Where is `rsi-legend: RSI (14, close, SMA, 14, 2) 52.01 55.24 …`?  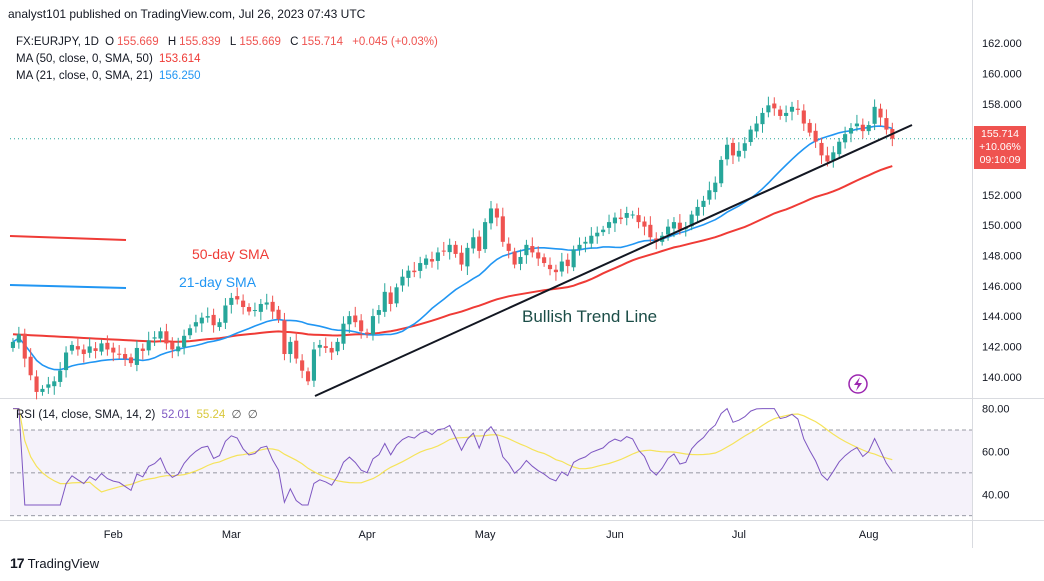
rsi-legend: RSI (14, close, SMA, 14, 2) 52.01 55.24 … is located at coordinates (138, 414).